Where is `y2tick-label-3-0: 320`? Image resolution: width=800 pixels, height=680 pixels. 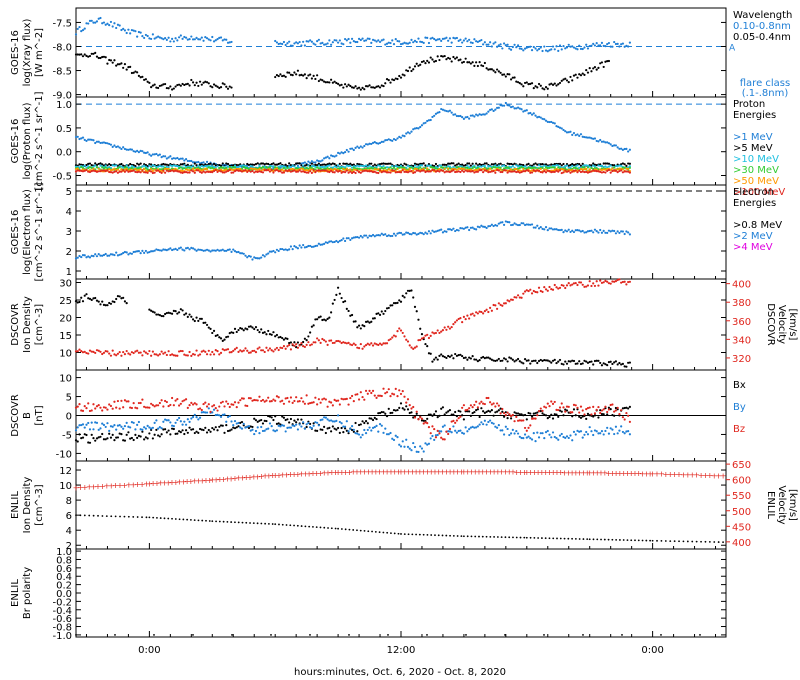
y2tick-label-3-0: 320 is located at coordinates (741, 359).